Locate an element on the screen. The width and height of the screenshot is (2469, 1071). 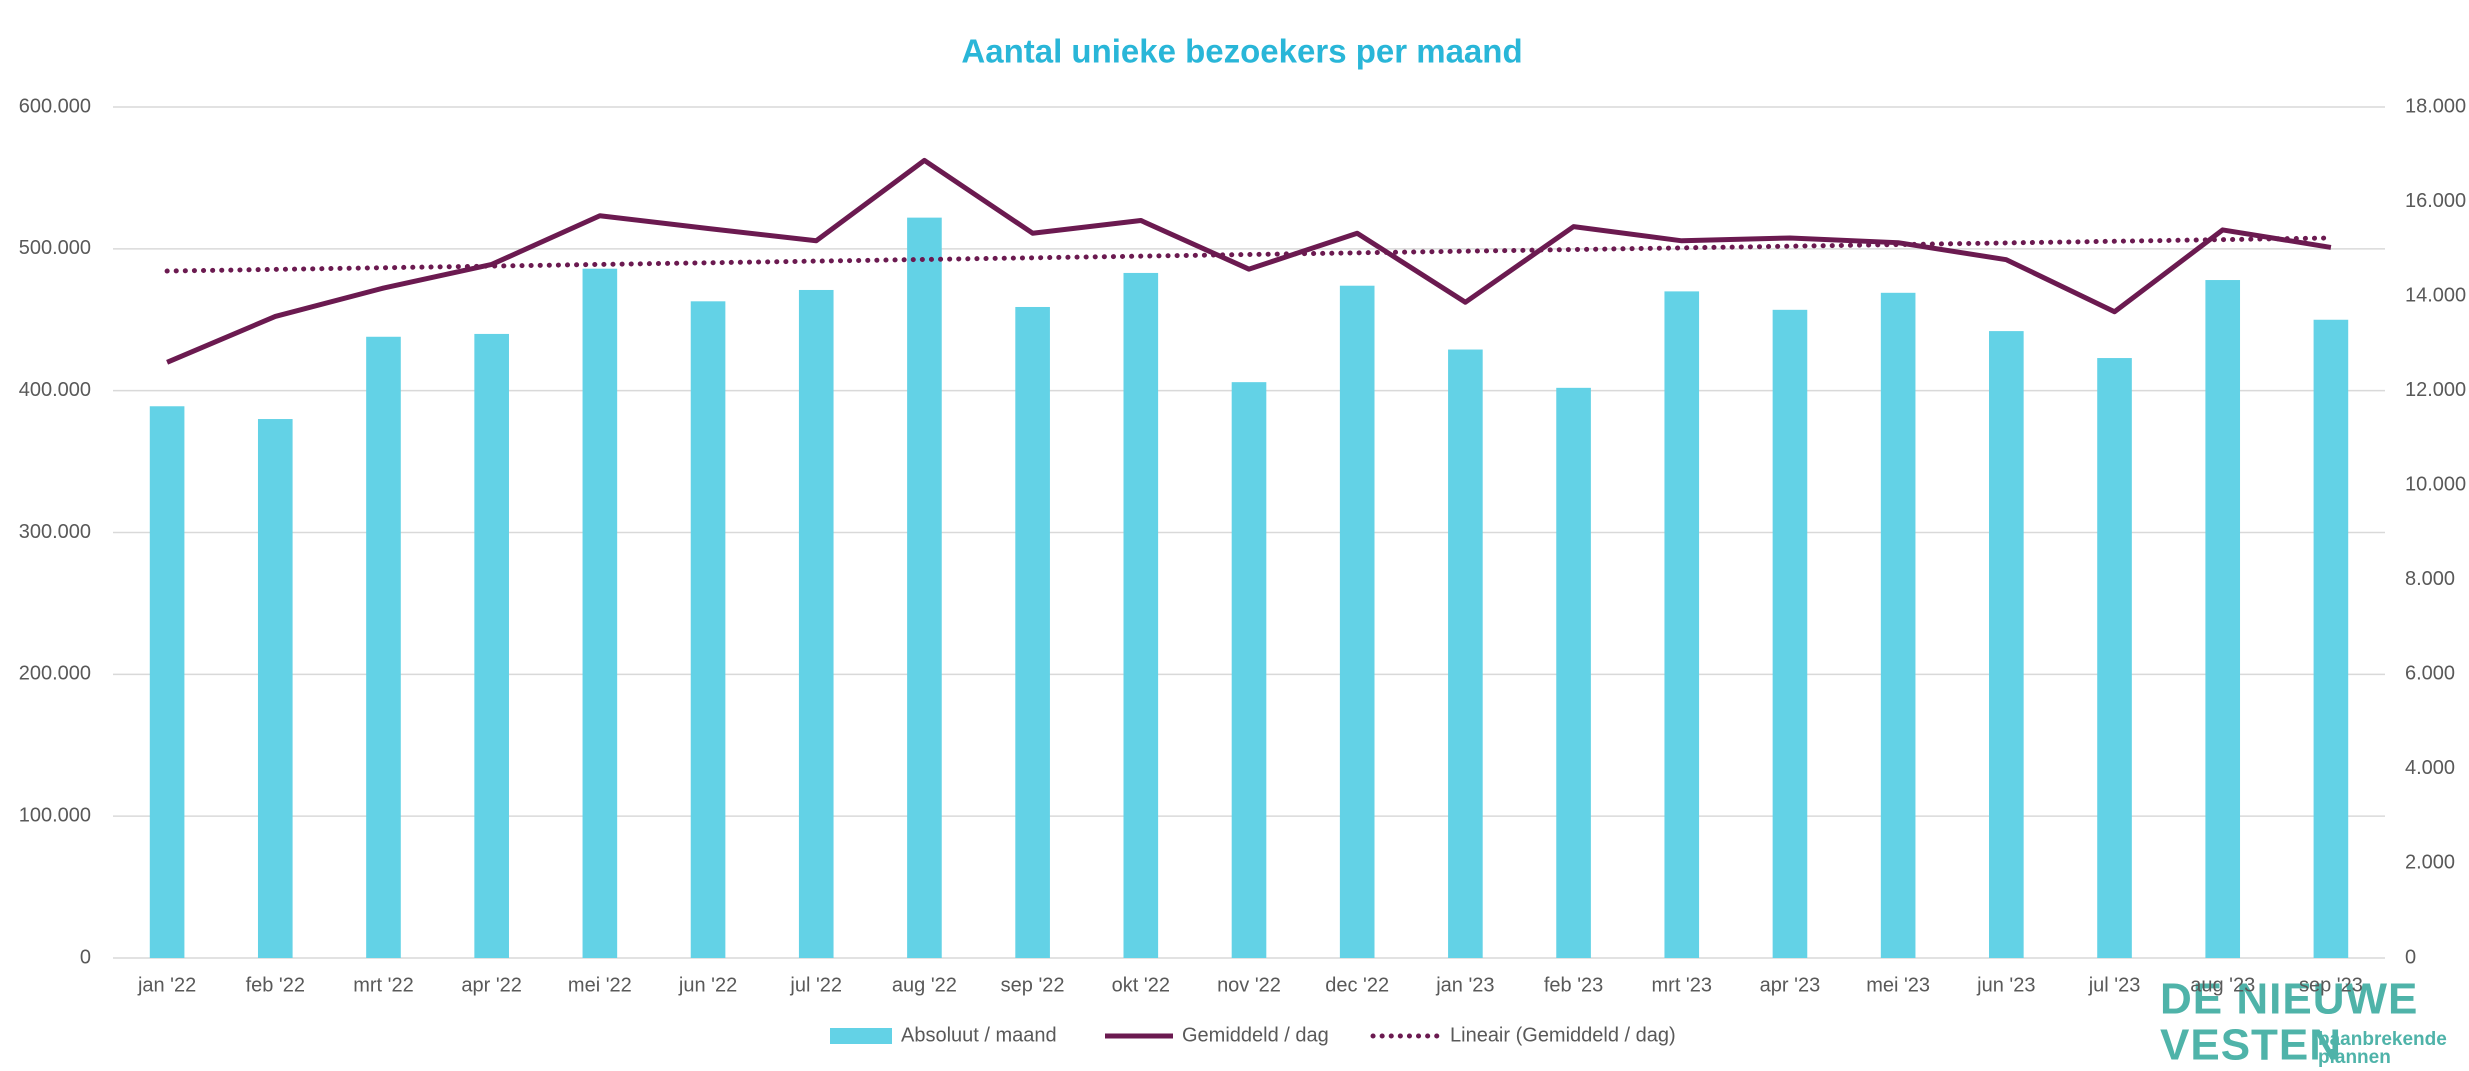
x-tick-label: okt '22 is located at coordinates (1141, 985).